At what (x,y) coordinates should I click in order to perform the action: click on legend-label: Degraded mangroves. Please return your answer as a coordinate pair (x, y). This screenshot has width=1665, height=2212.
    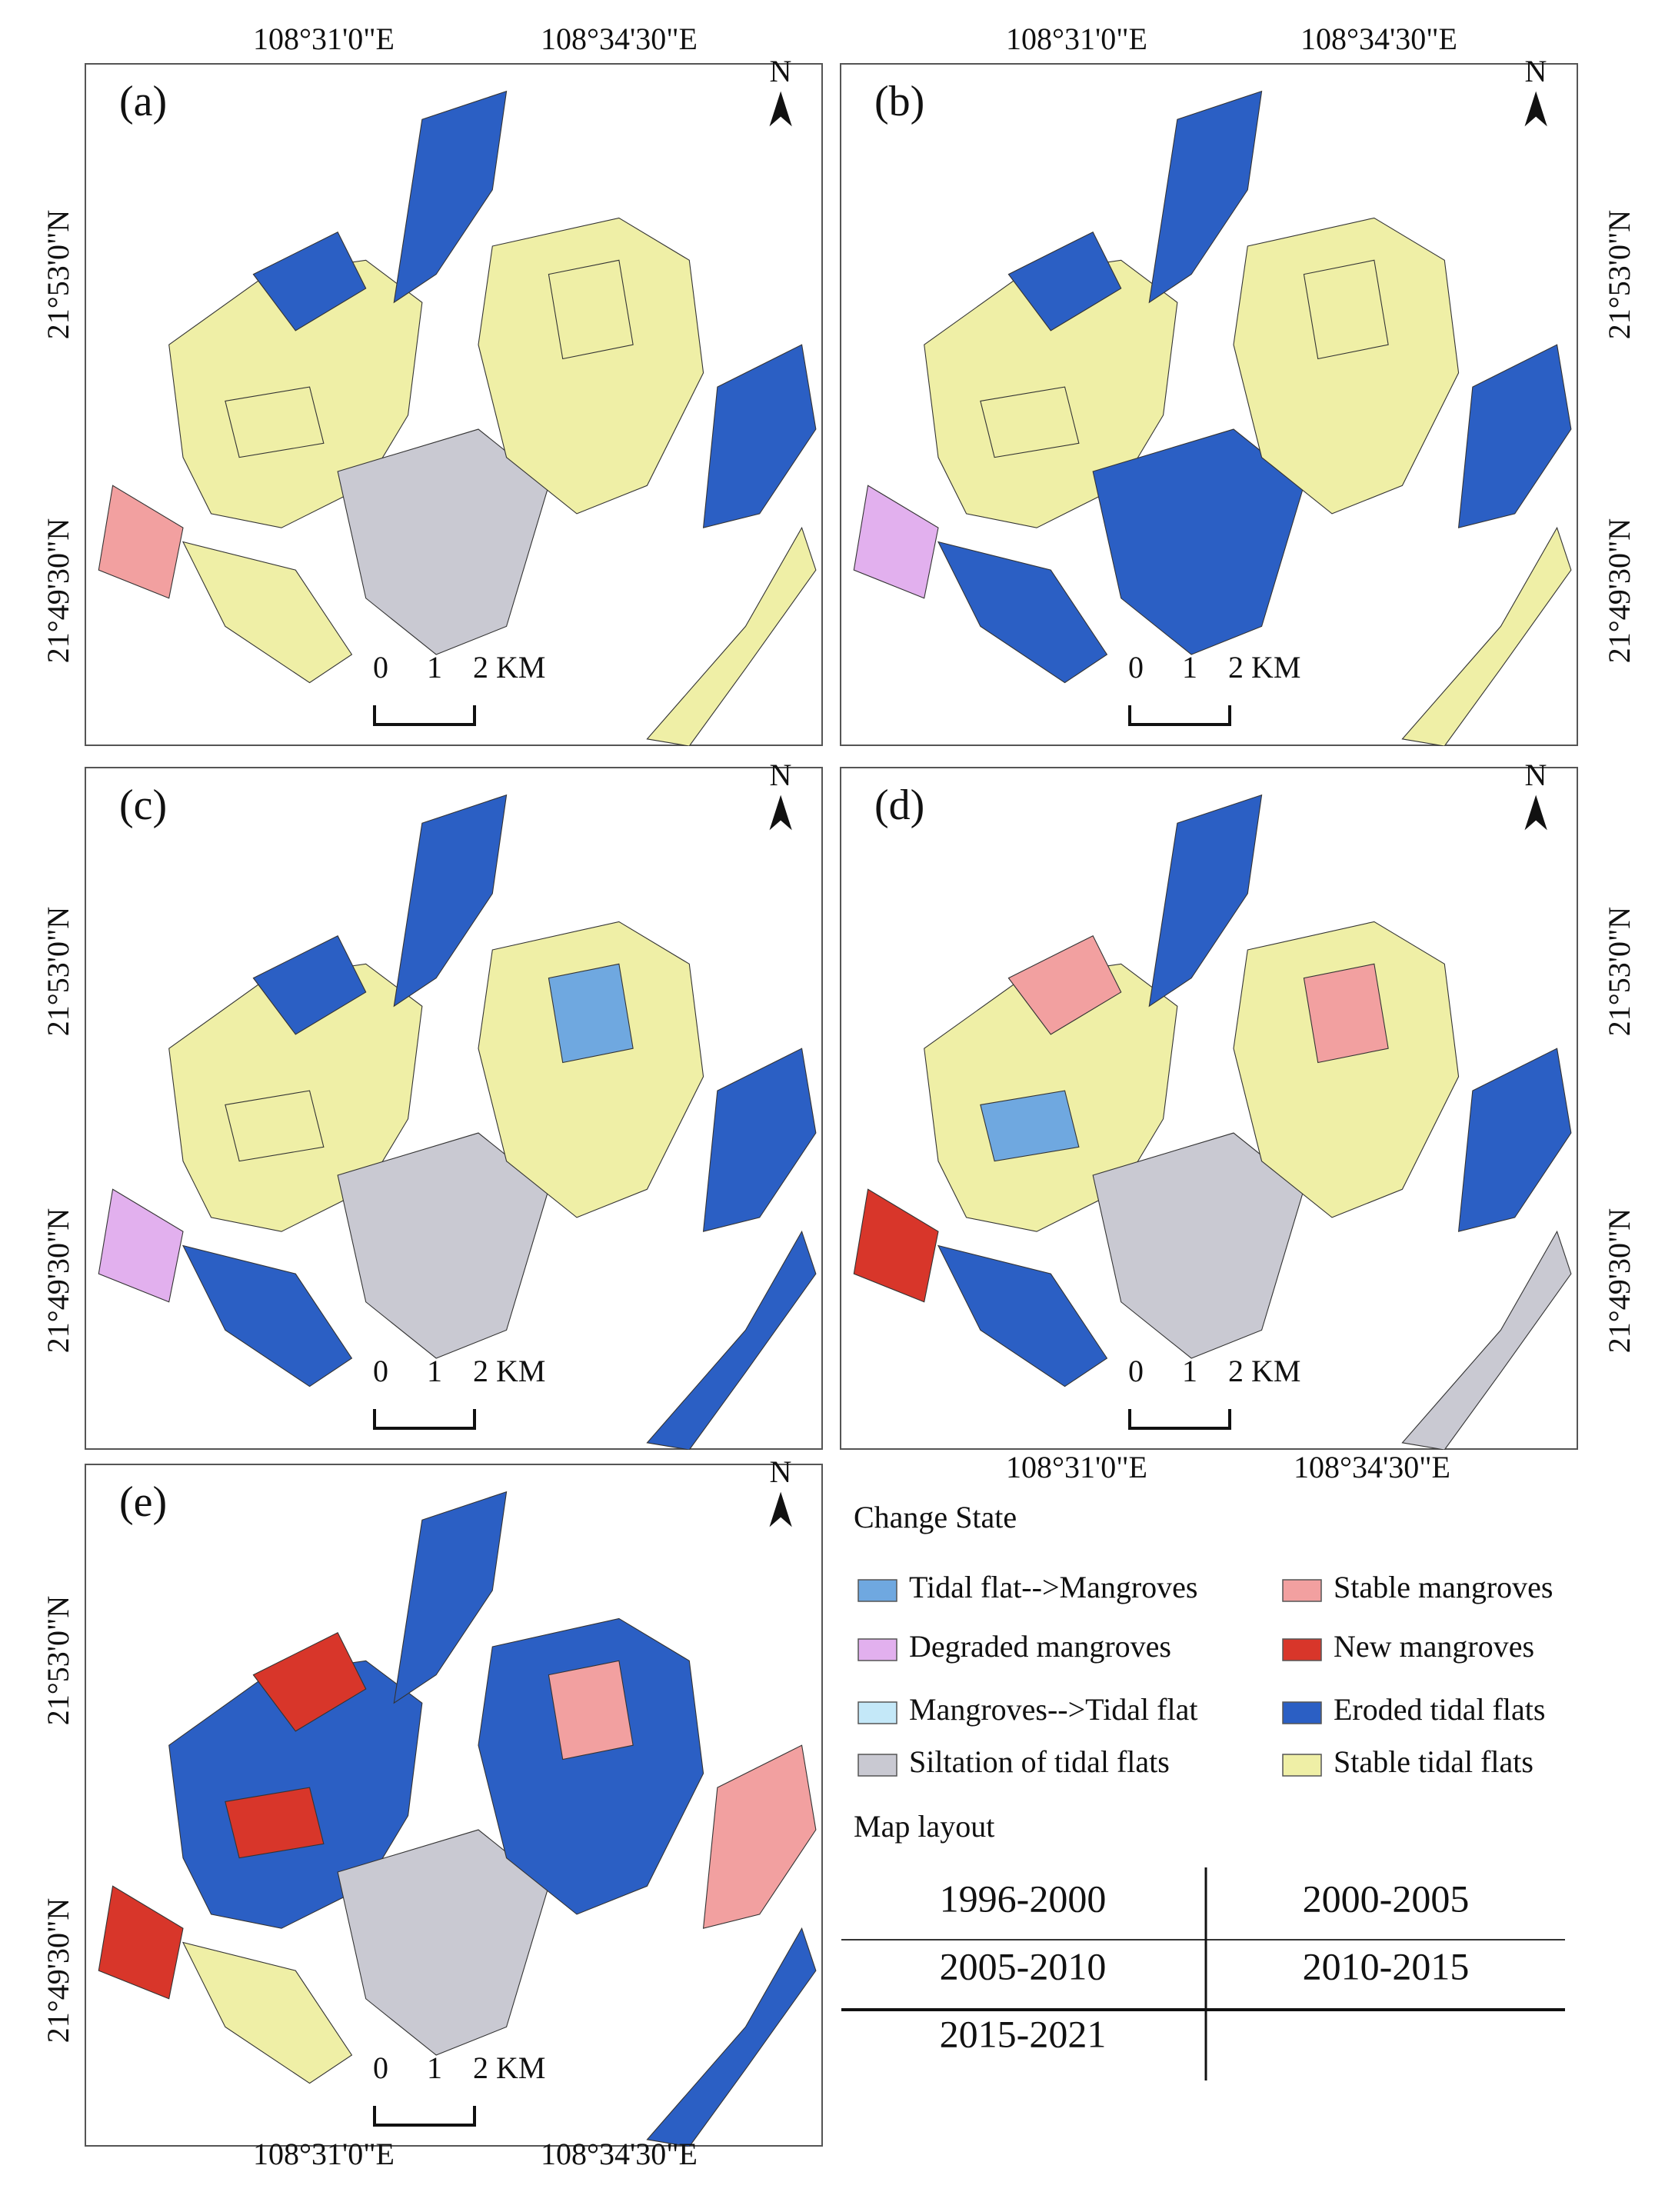
    Looking at the image, I should click on (1040, 1646).